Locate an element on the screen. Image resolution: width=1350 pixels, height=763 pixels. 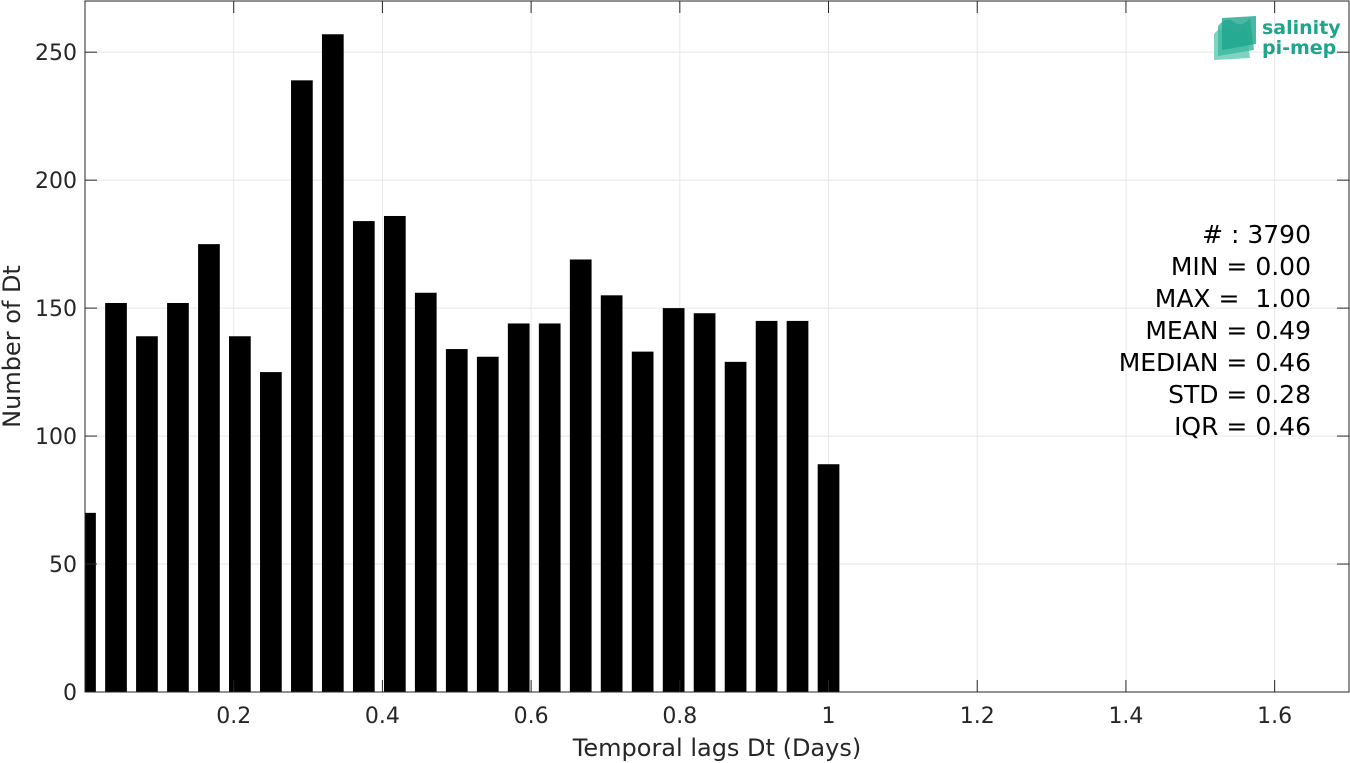
x-tick-label: 1 is located at coordinates (829, 716).